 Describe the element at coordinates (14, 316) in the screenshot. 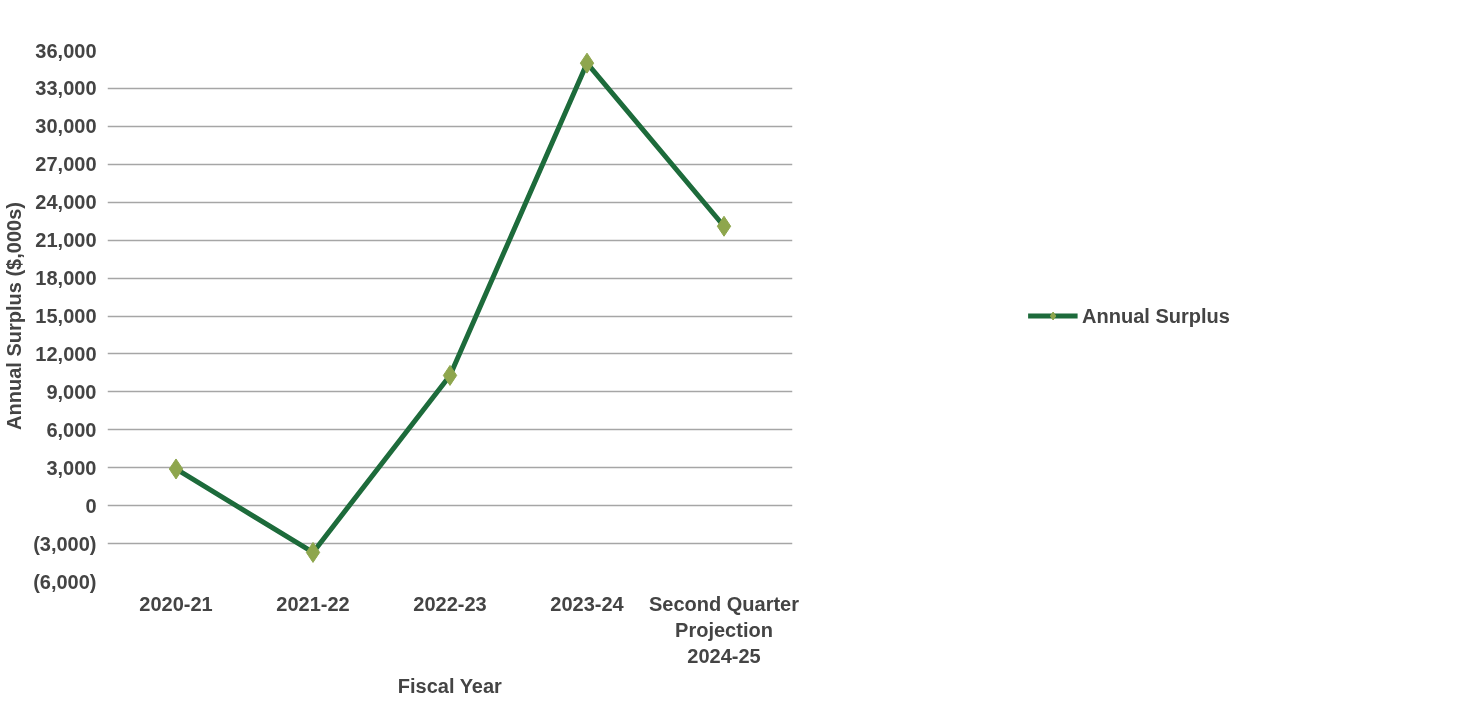

I see `y-axis-title: Annual Surplus ($,000s)` at that location.